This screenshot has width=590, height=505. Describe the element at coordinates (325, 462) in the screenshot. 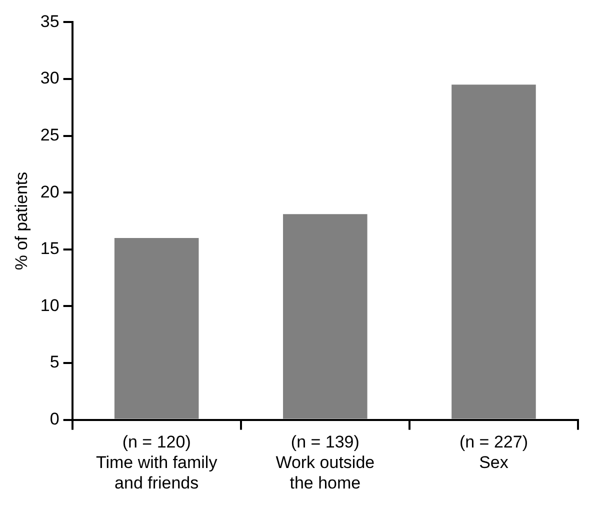

I see `x-tick-label: (n = 139) Work outside the home` at that location.